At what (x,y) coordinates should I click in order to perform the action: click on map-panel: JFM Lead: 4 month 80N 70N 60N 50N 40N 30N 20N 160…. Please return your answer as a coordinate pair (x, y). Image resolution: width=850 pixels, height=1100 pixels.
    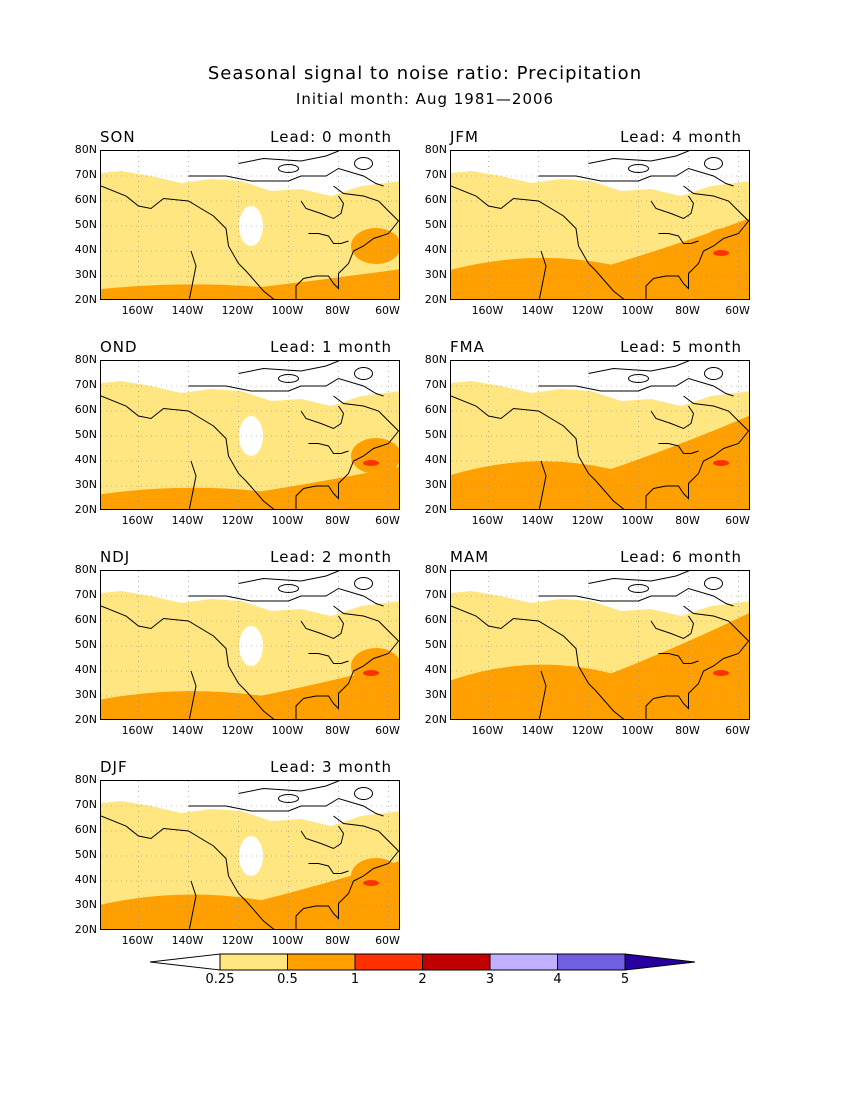
    Looking at the image, I should click on (585, 233).